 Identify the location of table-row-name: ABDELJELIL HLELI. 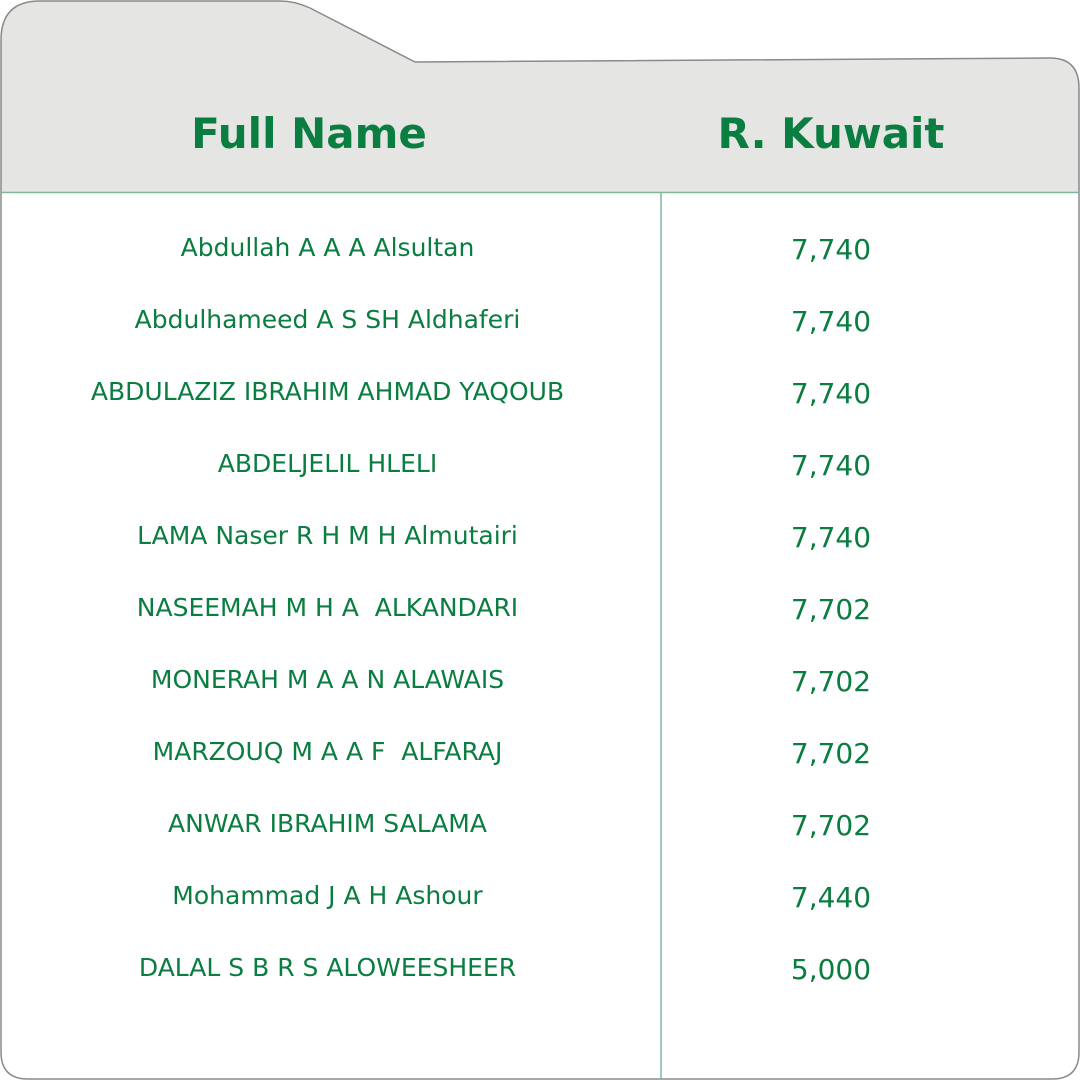
(327, 463).